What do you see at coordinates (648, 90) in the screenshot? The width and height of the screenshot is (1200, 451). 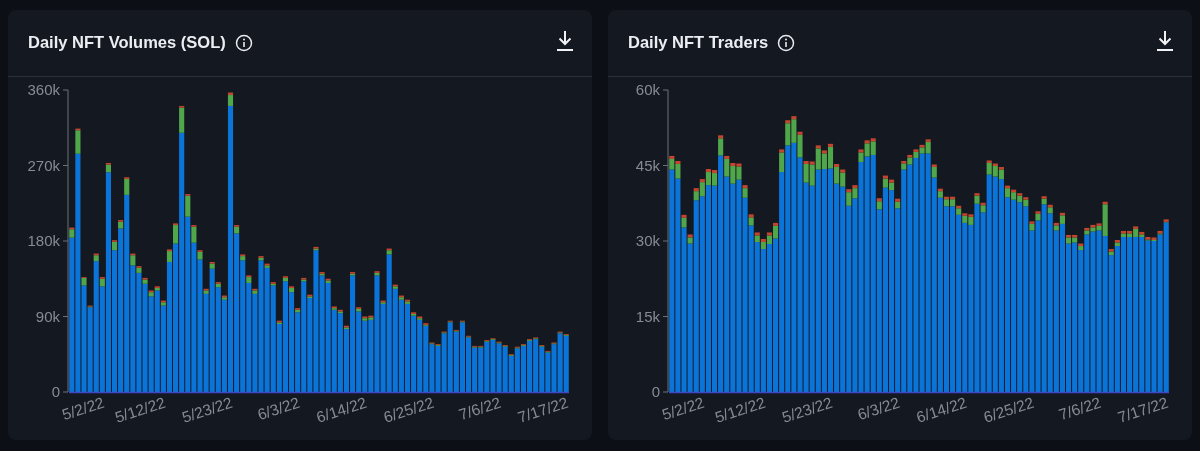 I see `y-tick-label: 60k` at bounding box center [648, 90].